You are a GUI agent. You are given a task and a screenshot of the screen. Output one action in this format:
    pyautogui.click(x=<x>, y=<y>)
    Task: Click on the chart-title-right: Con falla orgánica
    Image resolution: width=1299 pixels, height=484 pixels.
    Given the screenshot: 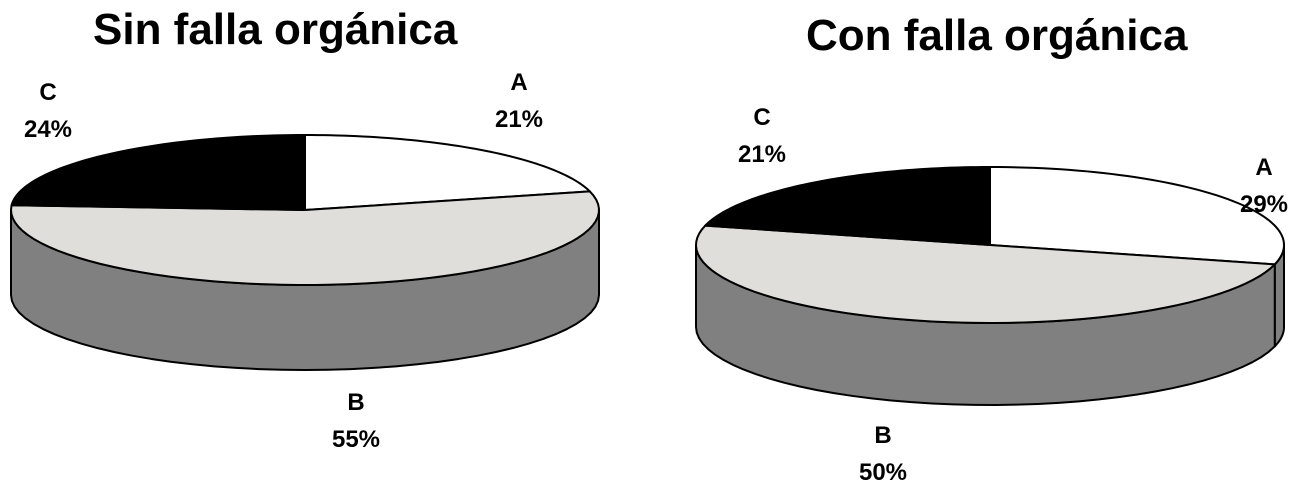 What is the action you would take?
    pyautogui.click(x=997, y=35)
    